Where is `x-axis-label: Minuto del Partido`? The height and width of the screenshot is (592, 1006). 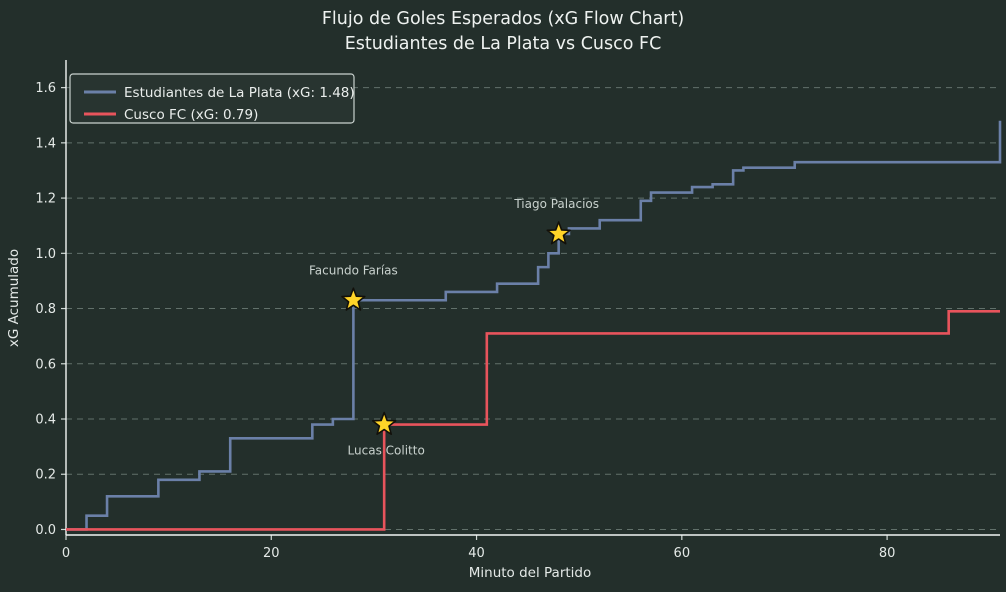 x-axis-label: Minuto del Partido is located at coordinates (530, 573).